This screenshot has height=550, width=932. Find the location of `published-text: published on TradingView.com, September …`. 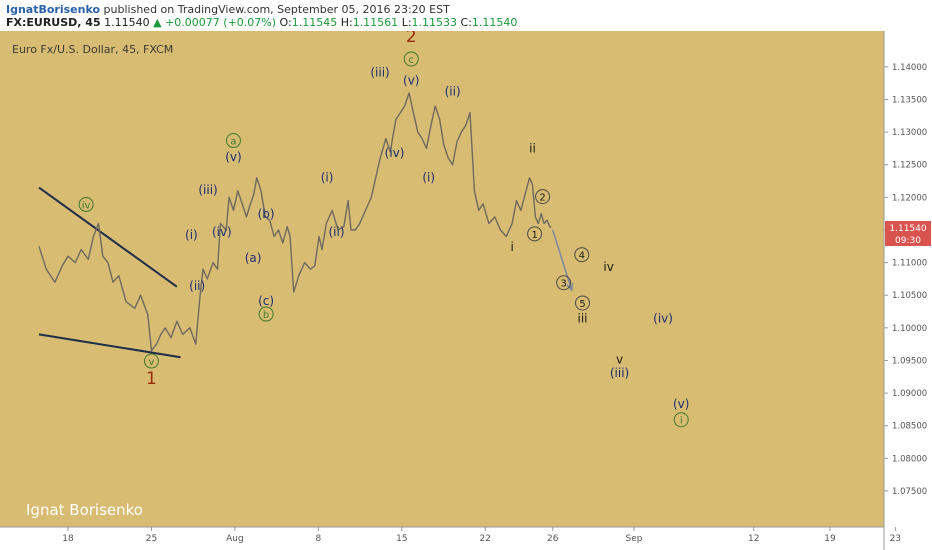

published-text: published on TradingView.com, September … is located at coordinates (276, 9).